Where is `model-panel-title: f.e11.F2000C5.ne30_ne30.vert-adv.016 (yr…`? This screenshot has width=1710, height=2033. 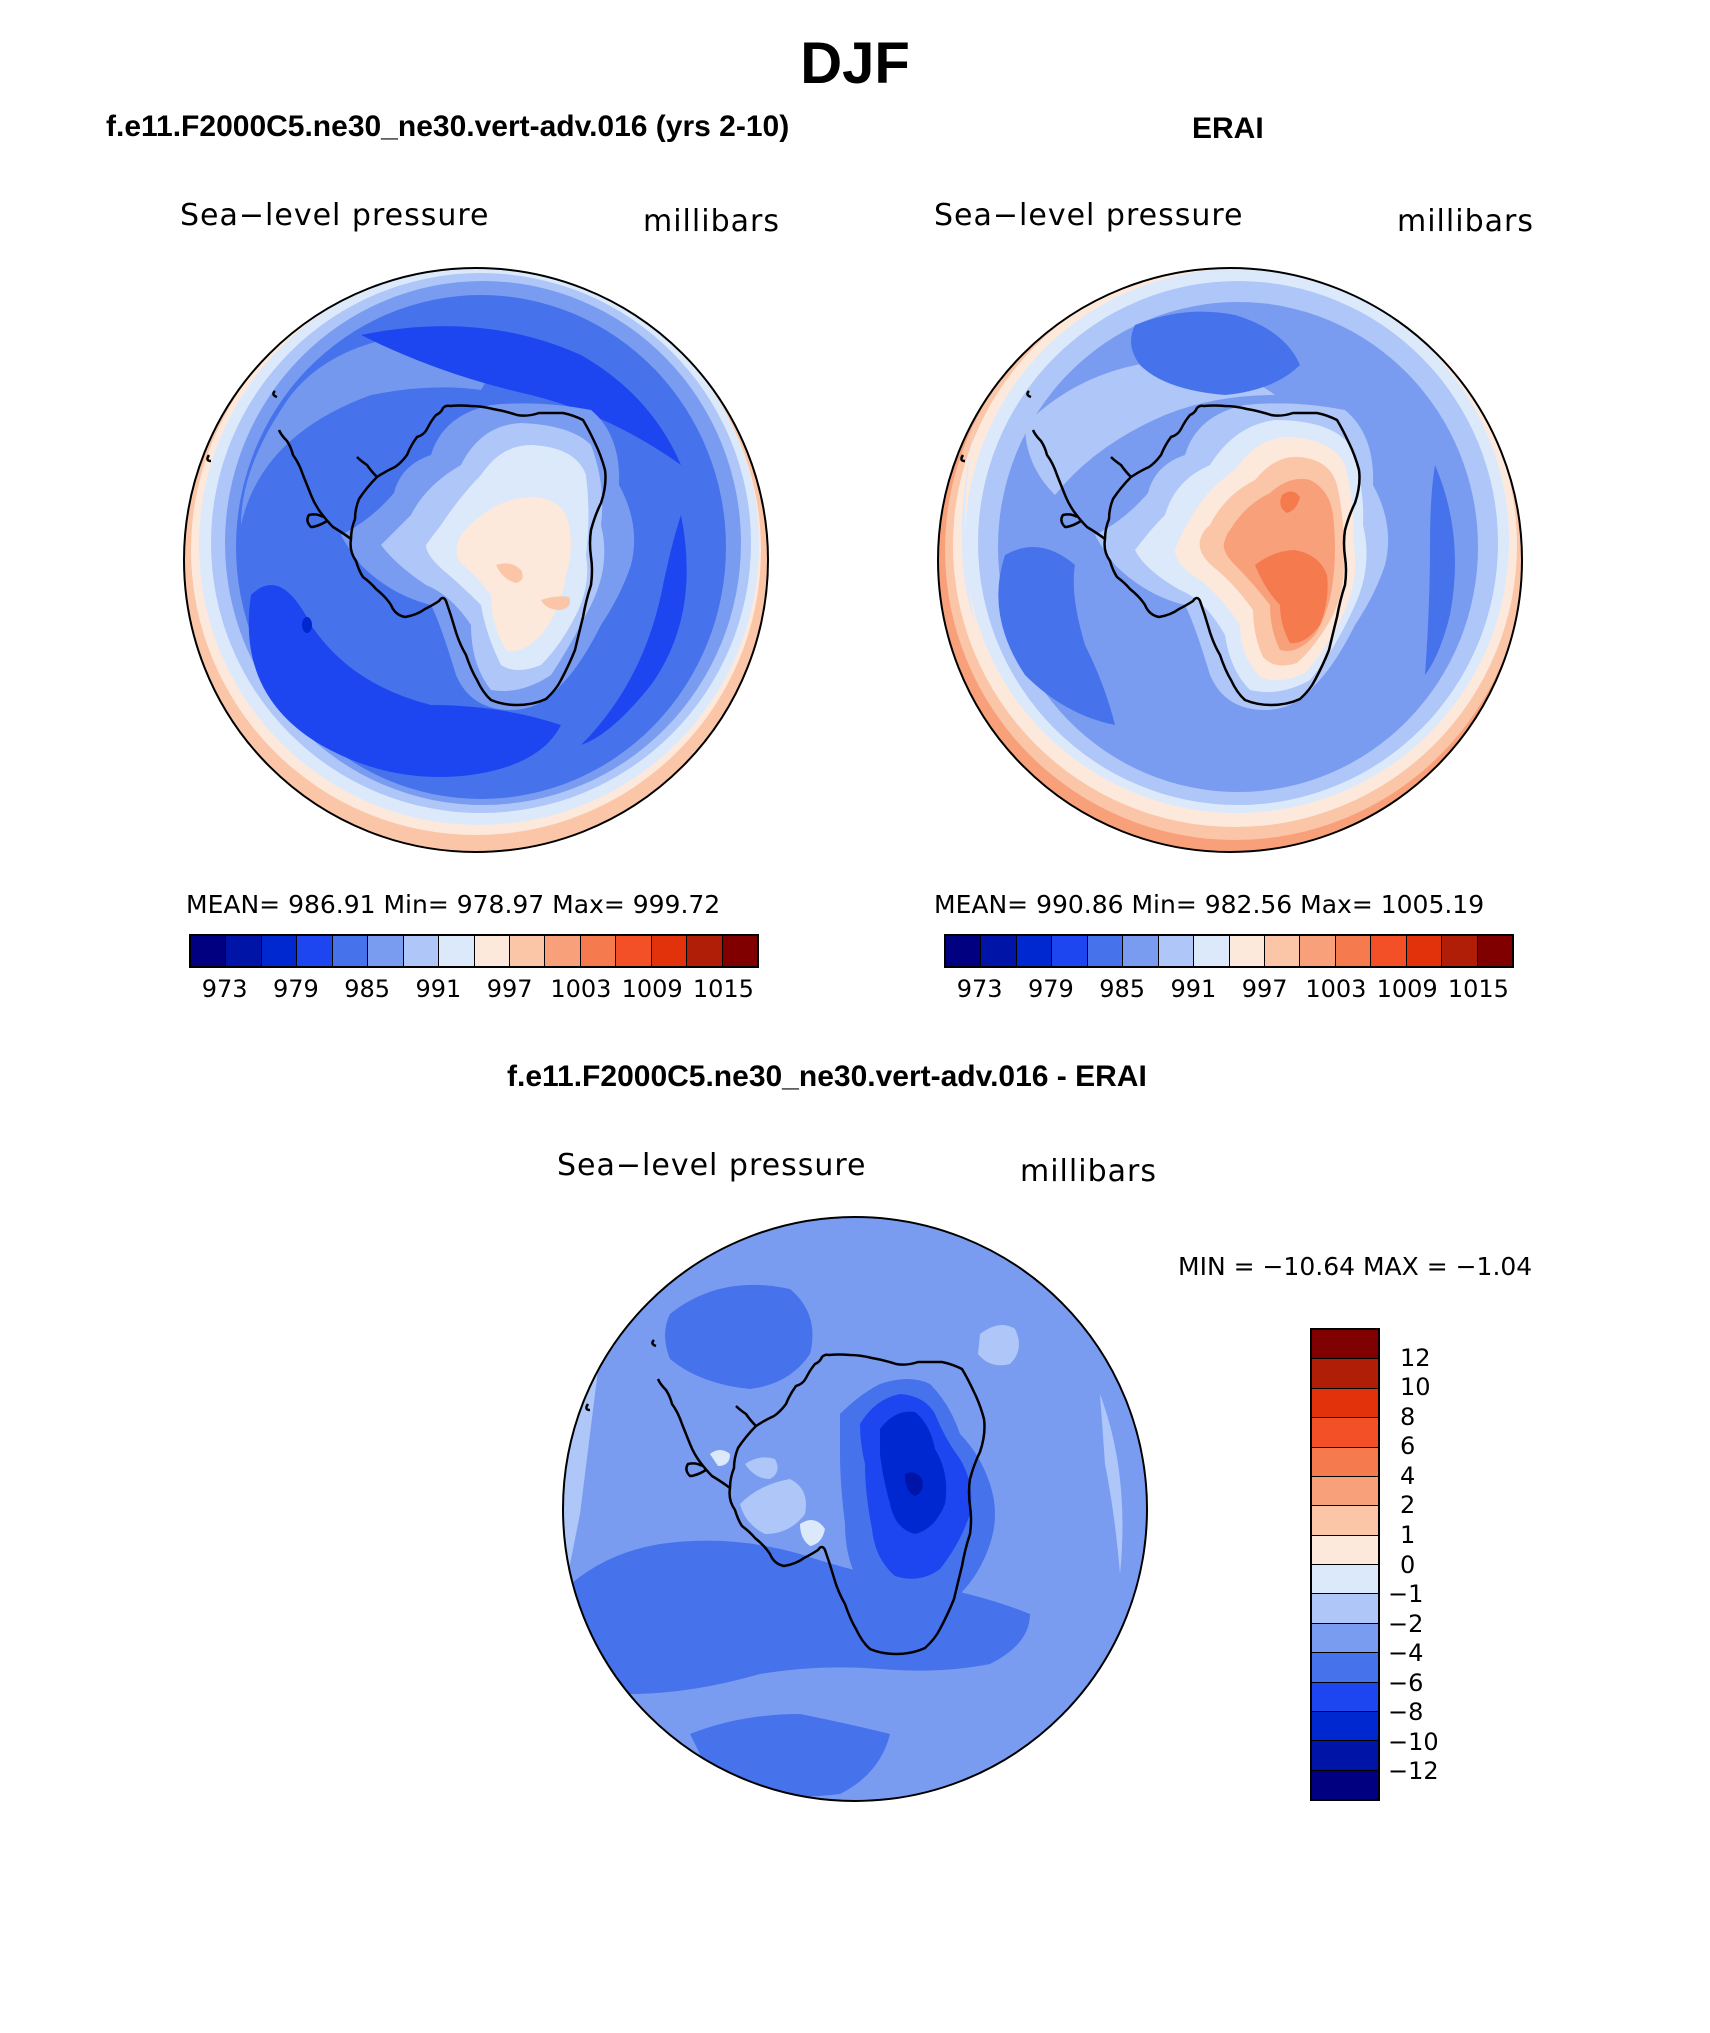
model-panel-title: f.e11.F2000C5.ne30_ne30.vert-adv.016 (yr… is located at coordinates (448, 126).